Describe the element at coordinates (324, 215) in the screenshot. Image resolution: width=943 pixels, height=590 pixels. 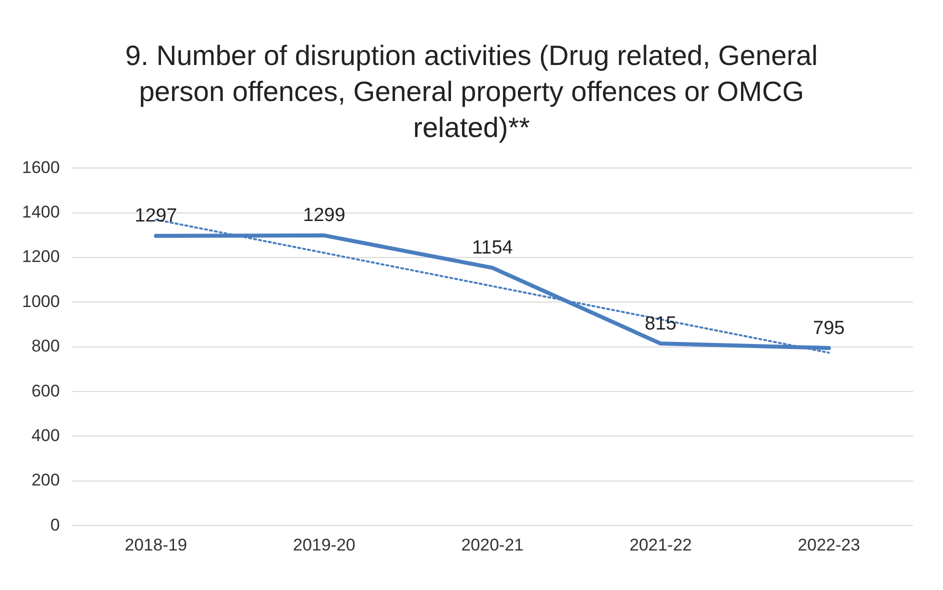
I see `data-label: 1299` at that location.